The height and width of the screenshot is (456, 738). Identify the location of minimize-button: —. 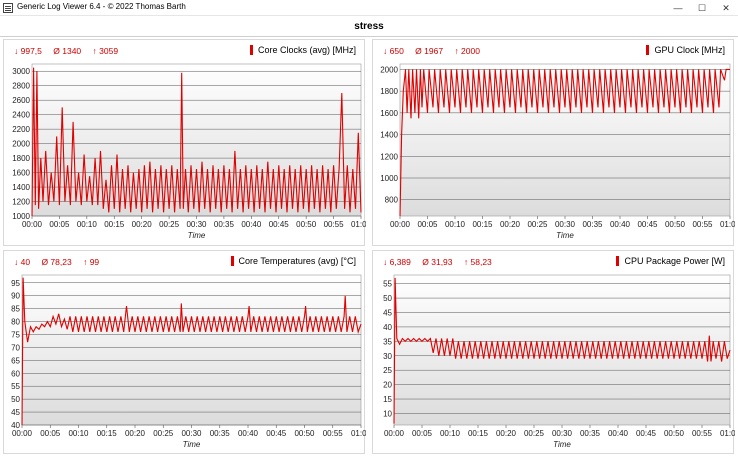
(678, 8).